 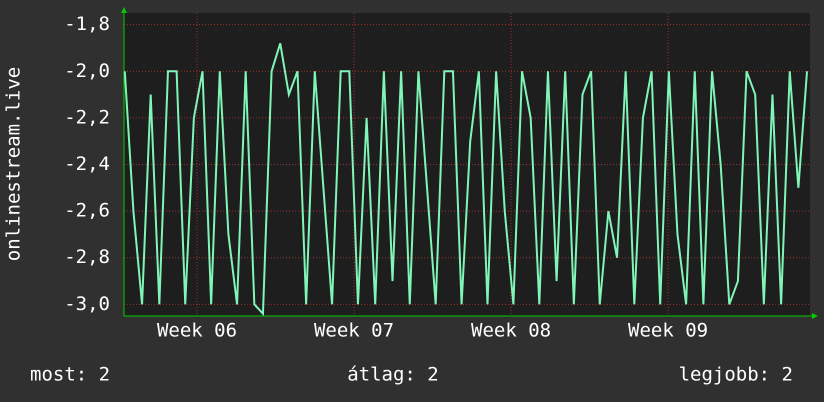 I want to click on y-tick-label: -2,6, so click(x=87, y=211).